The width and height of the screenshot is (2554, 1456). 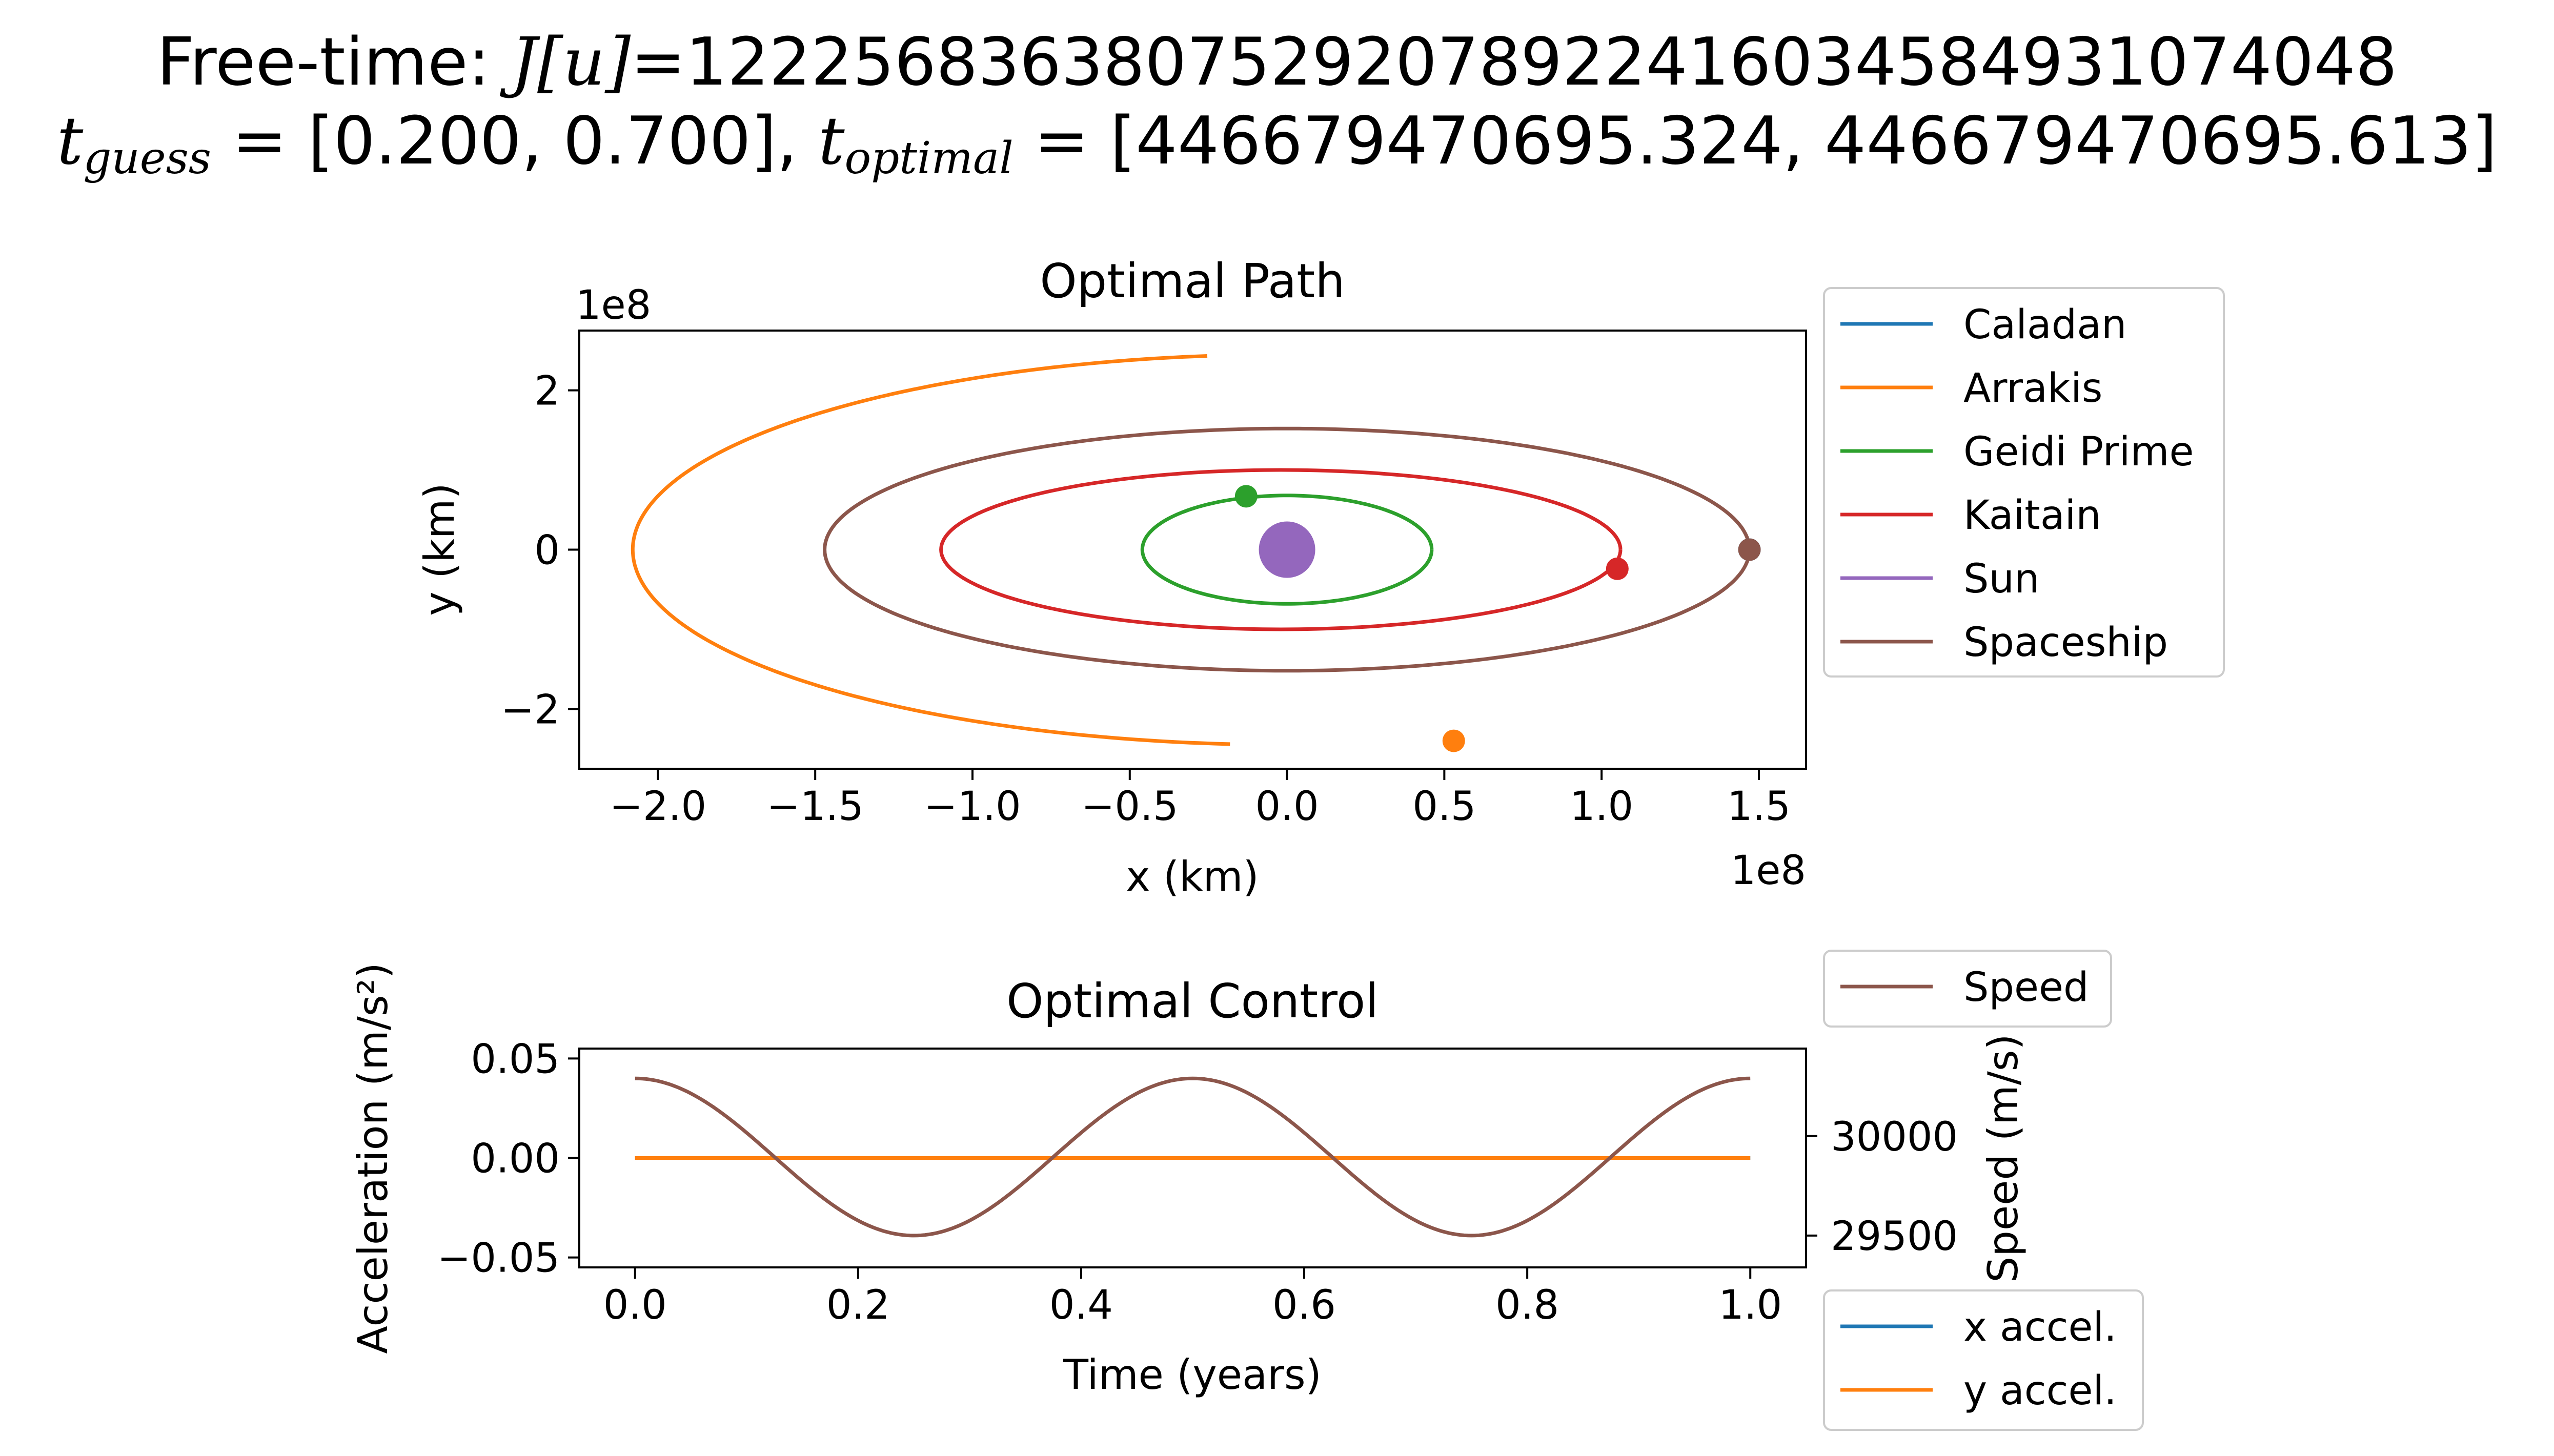 What do you see at coordinates (814, 807) in the screenshot?
I see `path-x-tick-label: −1.5` at bounding box center [814, 807].